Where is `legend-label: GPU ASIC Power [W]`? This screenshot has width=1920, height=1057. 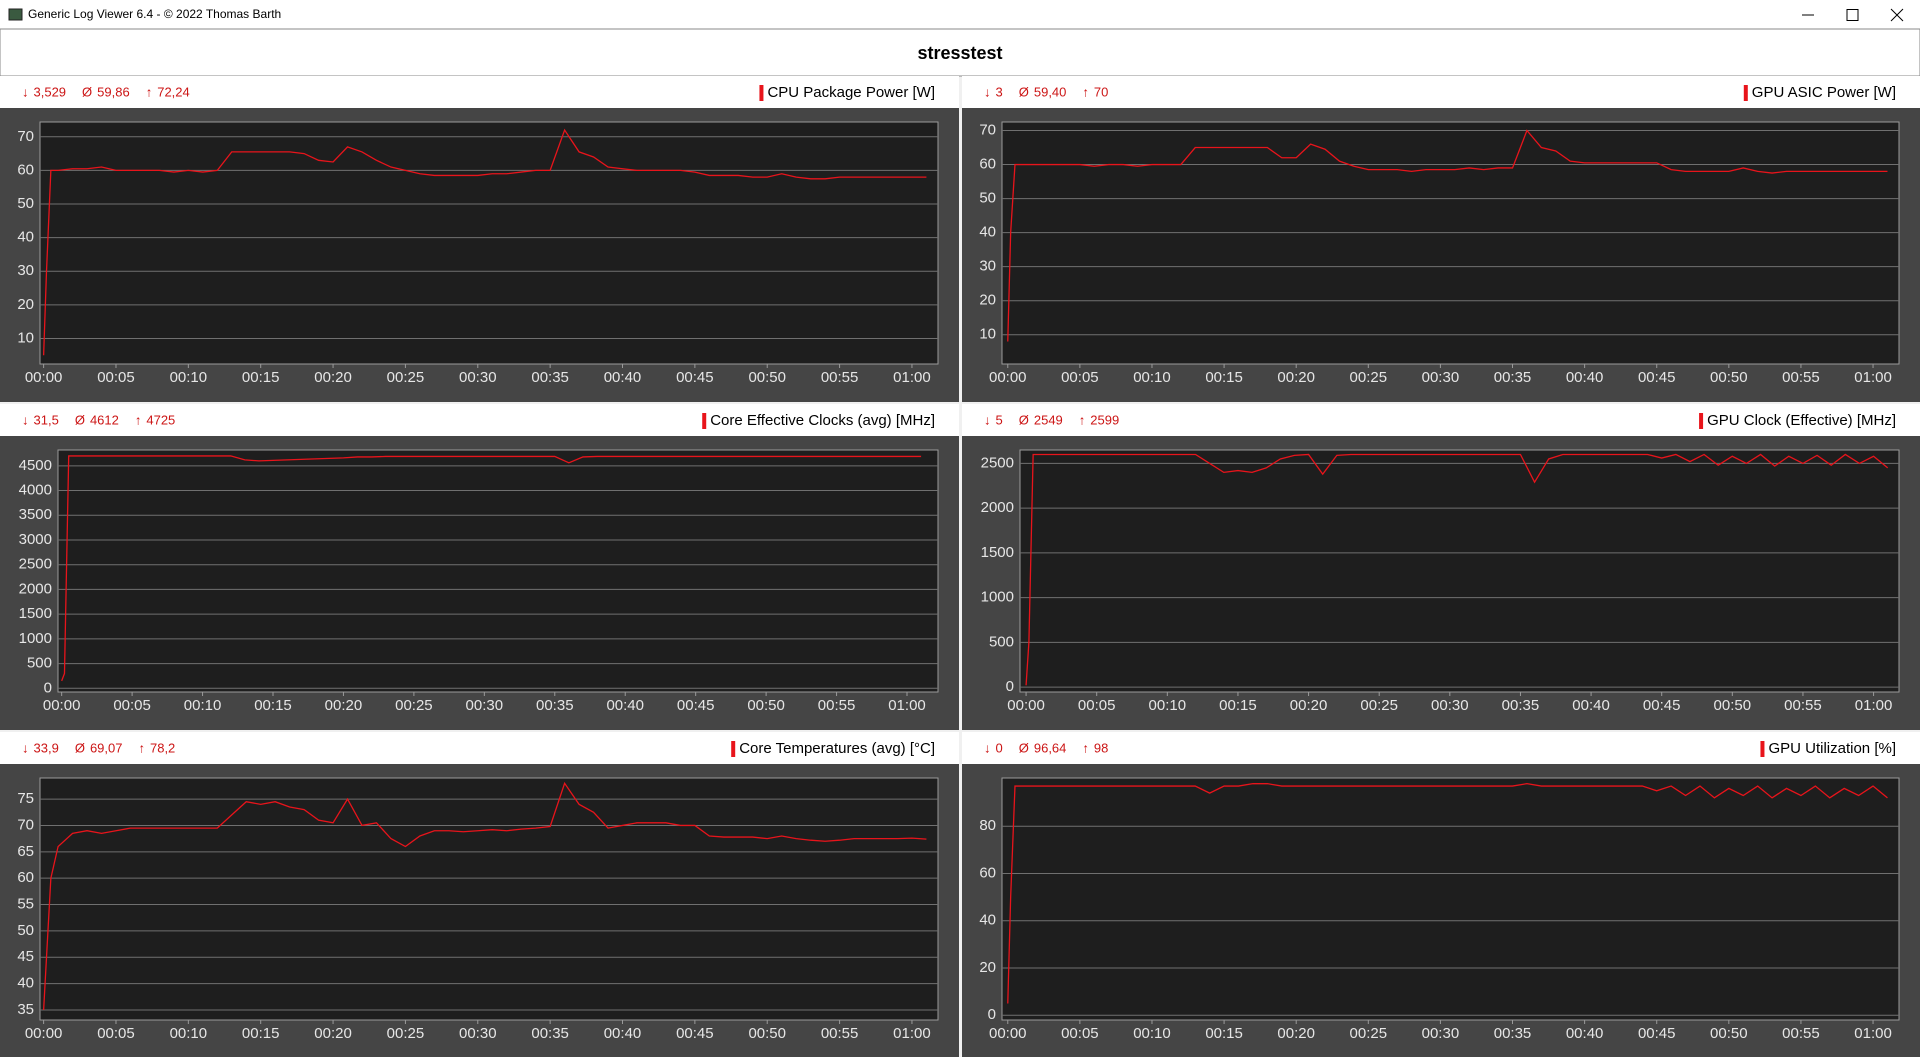 legend-label: GPU ASIC Power [W] is located at coordinates (1824, 92).